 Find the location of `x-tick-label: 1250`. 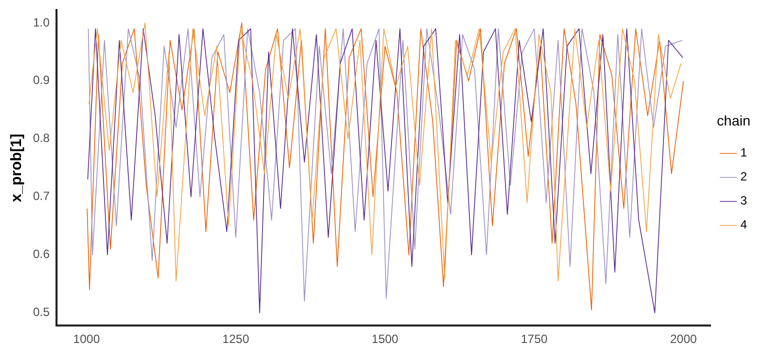

x-tick-label: 1250 is located at coordinates (236, 339).